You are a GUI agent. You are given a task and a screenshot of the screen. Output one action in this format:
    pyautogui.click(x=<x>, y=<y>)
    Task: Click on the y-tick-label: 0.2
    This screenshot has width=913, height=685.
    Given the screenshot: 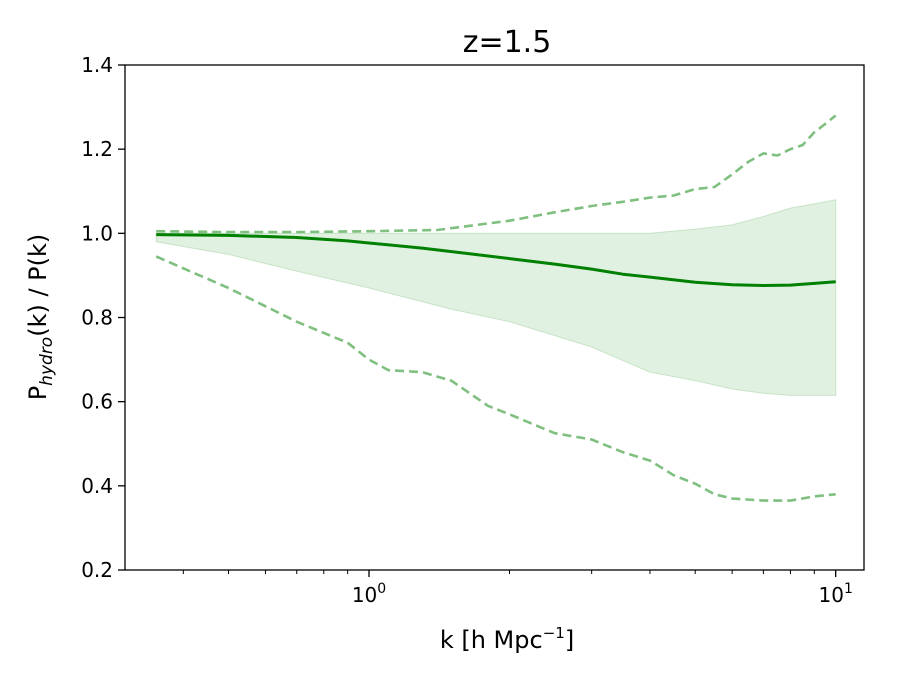 What is the action you would take?
    pyautogui.click(x=97, y=570)
    